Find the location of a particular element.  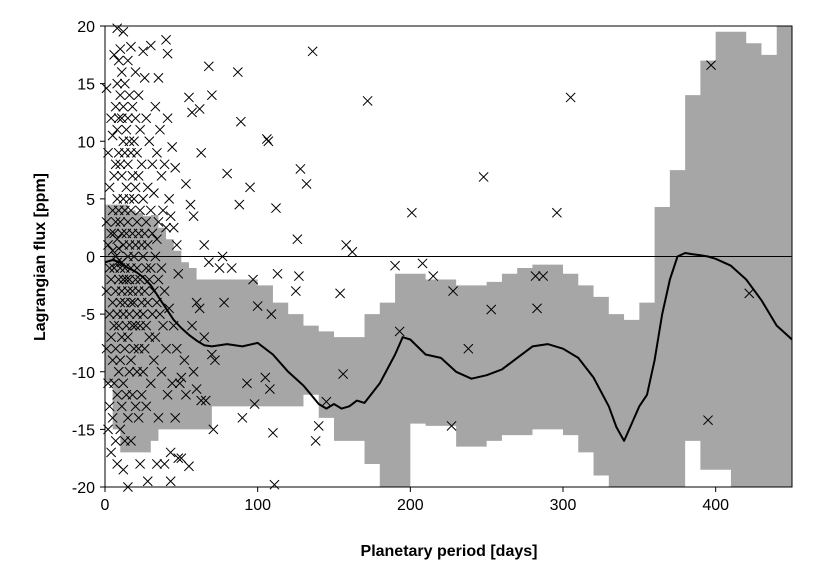

y-axis-title: Lagrangian flux [ppm] is located at coordinates (40, 257).